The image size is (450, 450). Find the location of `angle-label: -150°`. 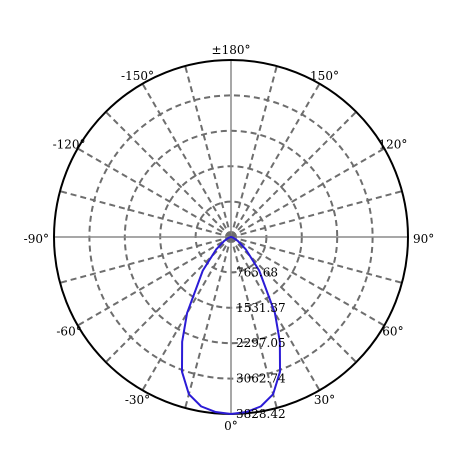

angle-label: -150° is located at coordinates (137, 76).